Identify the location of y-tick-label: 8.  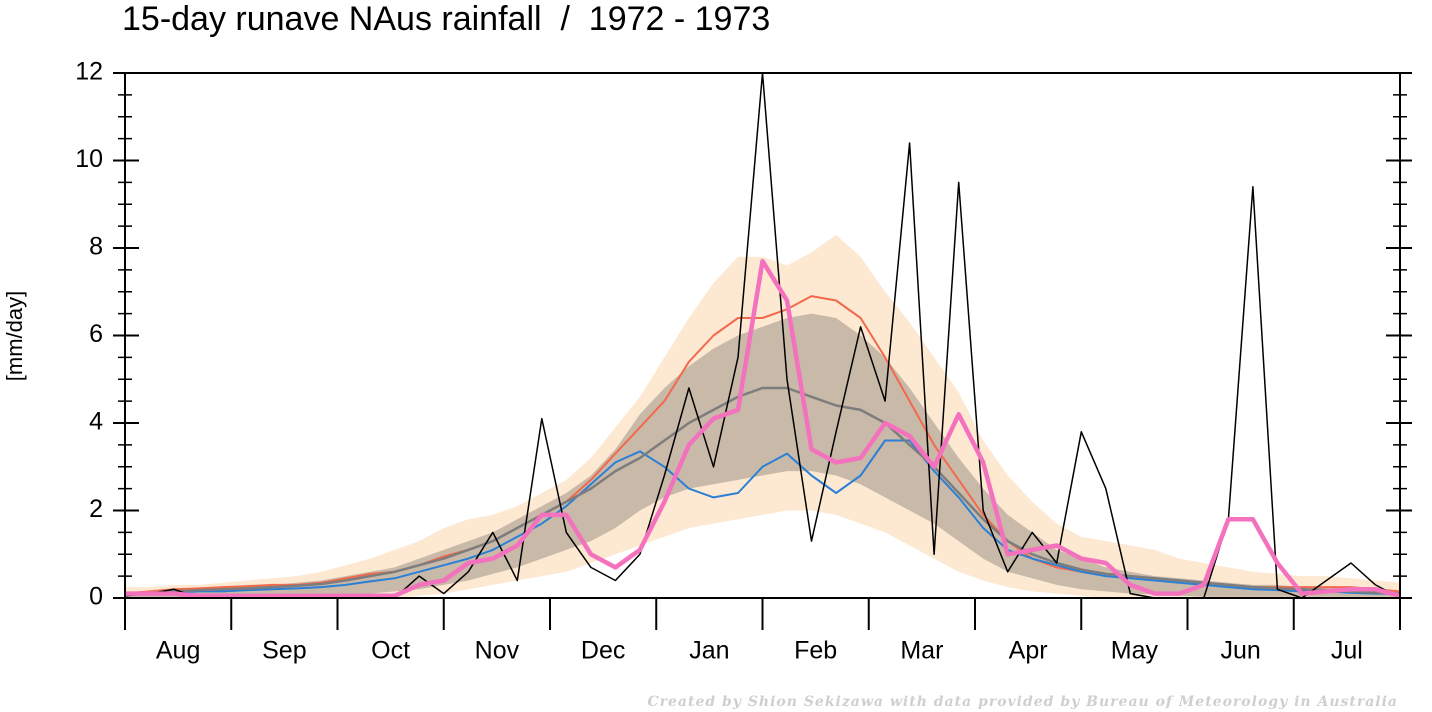
(96, 247).